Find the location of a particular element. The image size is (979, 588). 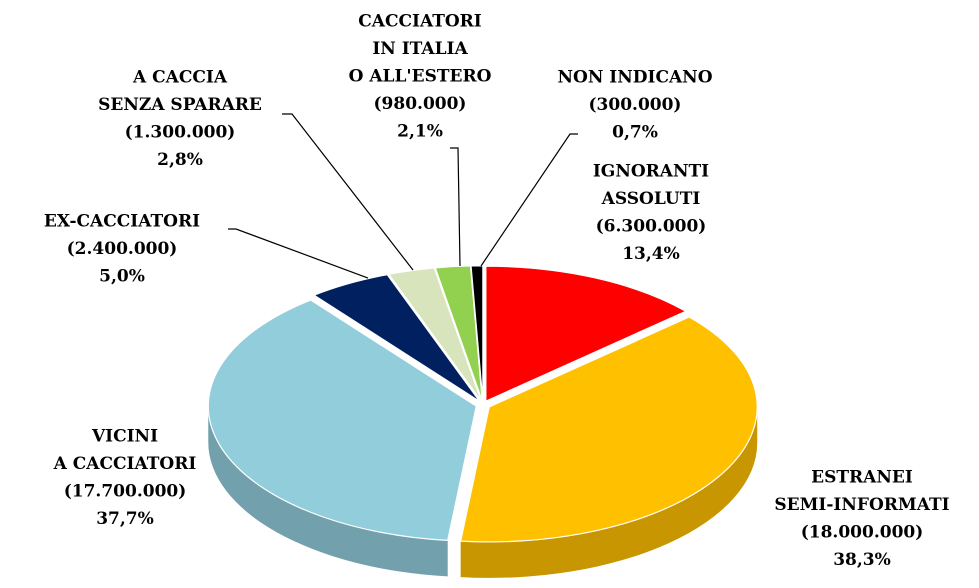

count-label: (980.000) is located at coordinates (420, 104).